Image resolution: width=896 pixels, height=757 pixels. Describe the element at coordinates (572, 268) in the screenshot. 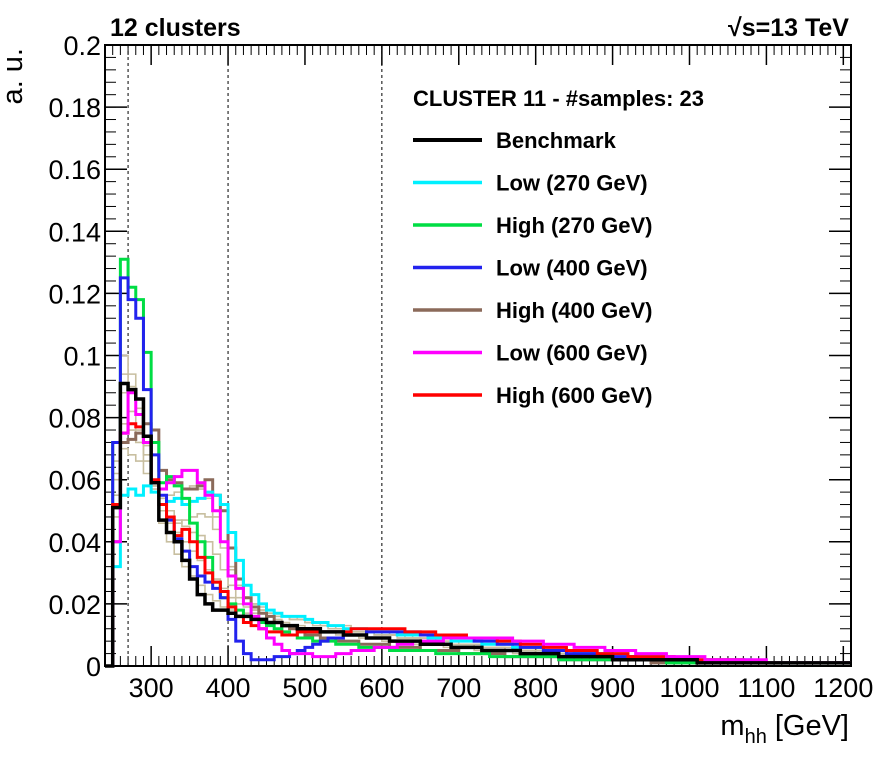

I see `legend-label: Low (400 GeV)` at that location.